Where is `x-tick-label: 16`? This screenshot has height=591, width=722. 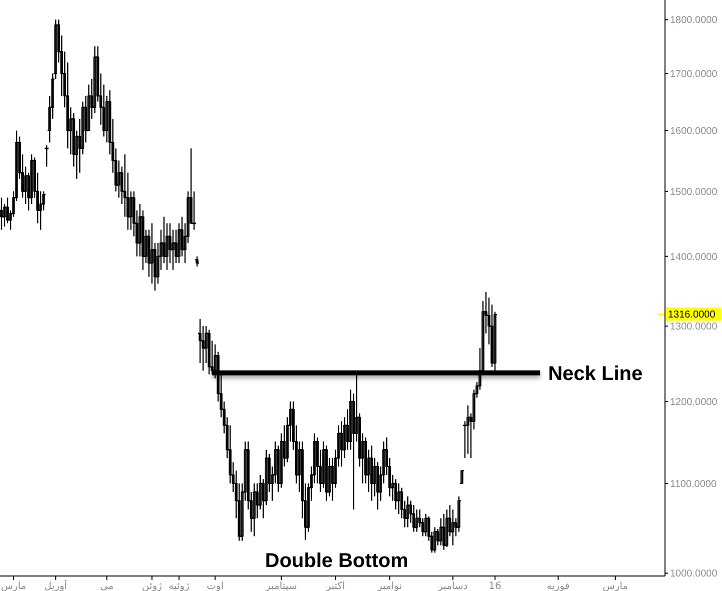 x-tick-label: 16 is located at coordinates (495, 586).